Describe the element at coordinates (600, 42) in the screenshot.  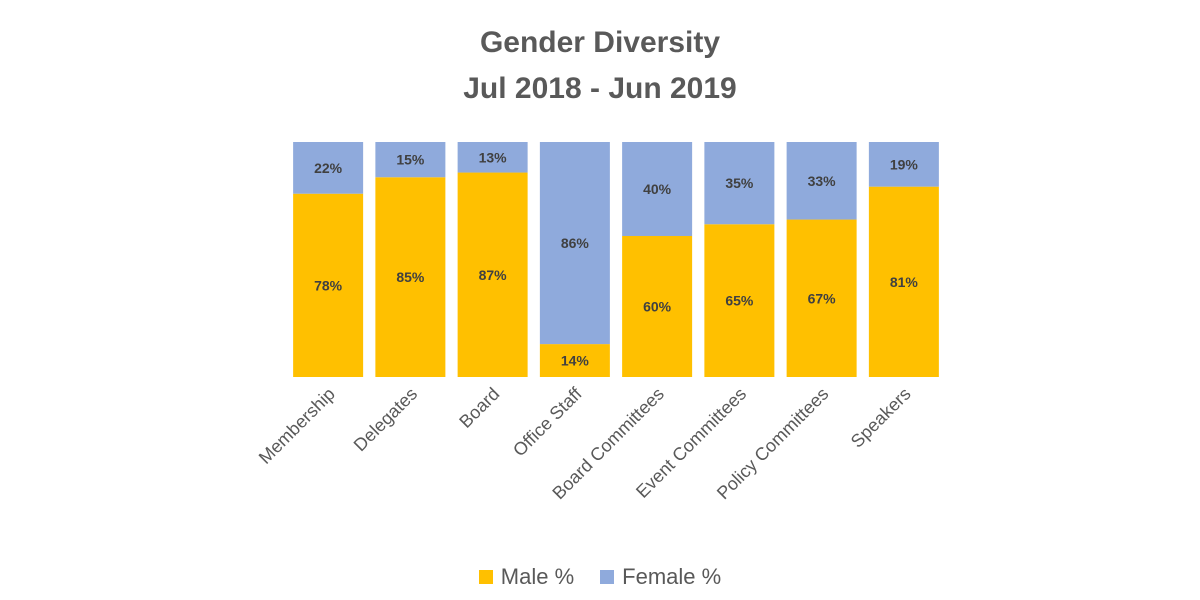
I see `chart-title: Gender Diversity` at that location.